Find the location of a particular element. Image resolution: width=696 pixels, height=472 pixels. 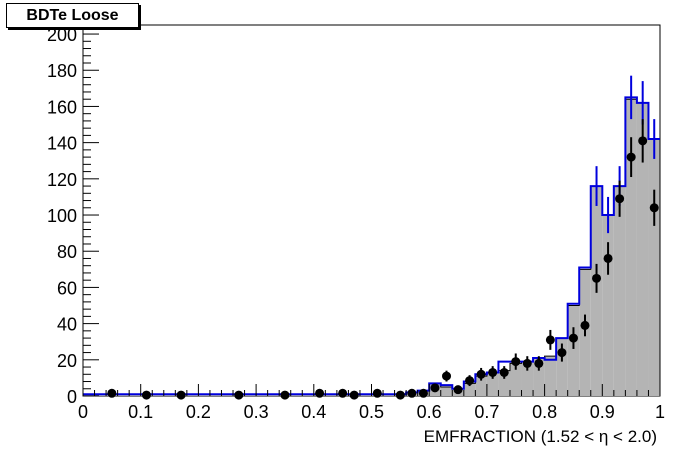

y-tick-label: 140 is located at coordinates (62, 144).